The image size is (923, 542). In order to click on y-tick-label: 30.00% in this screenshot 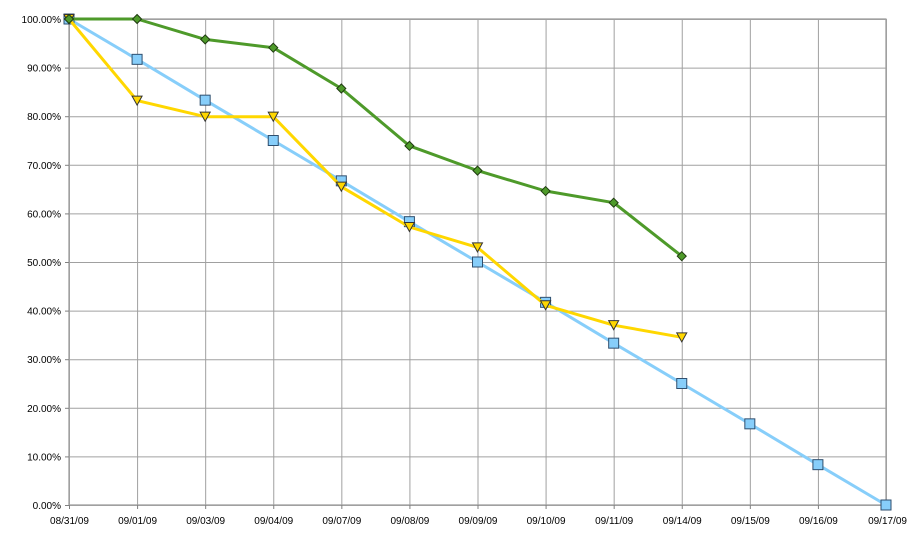, I will do `click(44, 360)`.